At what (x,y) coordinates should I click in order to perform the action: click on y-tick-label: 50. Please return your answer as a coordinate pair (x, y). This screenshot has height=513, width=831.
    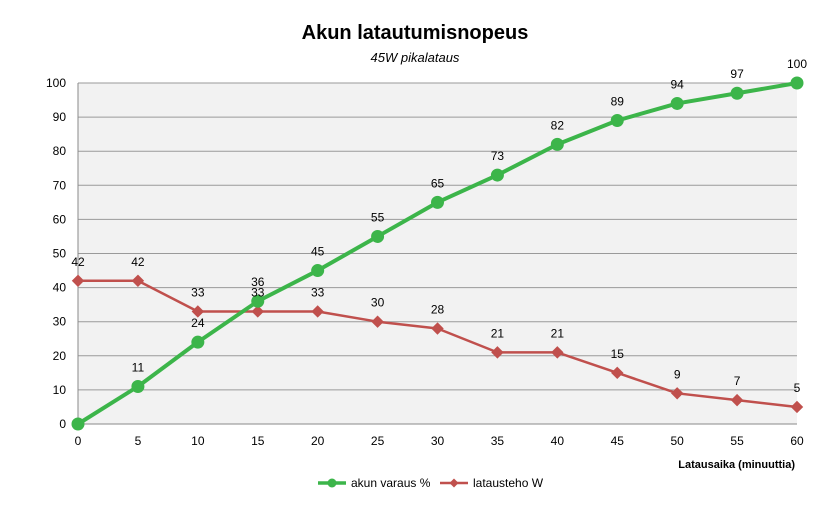
    Looking at the image, I should click on (60, 254).